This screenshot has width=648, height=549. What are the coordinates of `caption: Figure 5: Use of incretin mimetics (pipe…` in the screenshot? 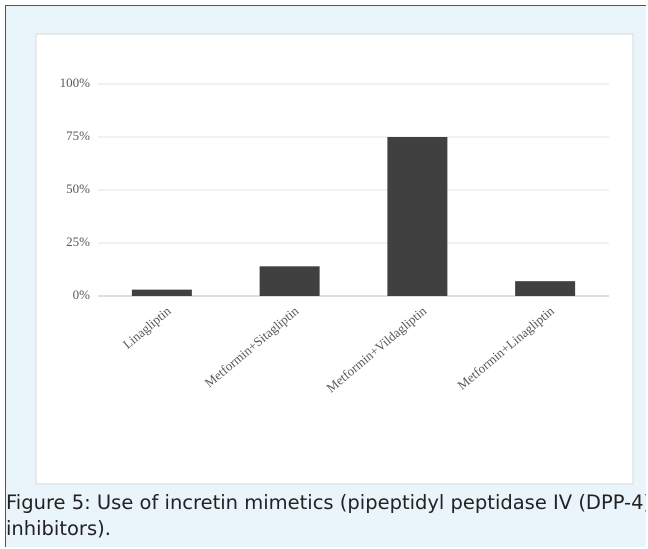 It's located at (326, 515).